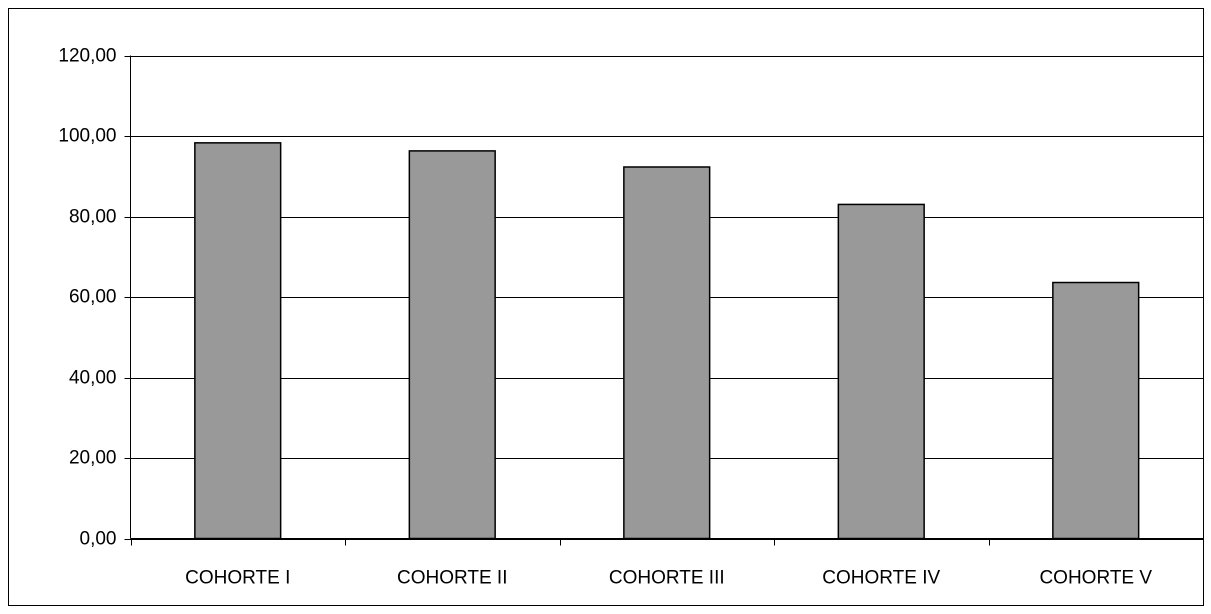  Describe the element at coordinates (881, 578) in the screenshot. I see `x-tick-label: COHORTE IV` at that location.